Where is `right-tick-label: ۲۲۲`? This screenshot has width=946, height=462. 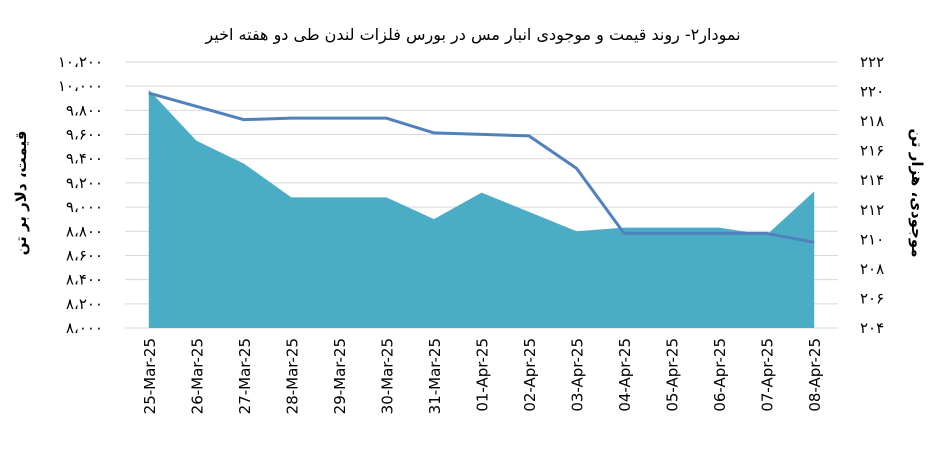 right-tick-label: ۲۲۲ is located at coordinates (872, 62).